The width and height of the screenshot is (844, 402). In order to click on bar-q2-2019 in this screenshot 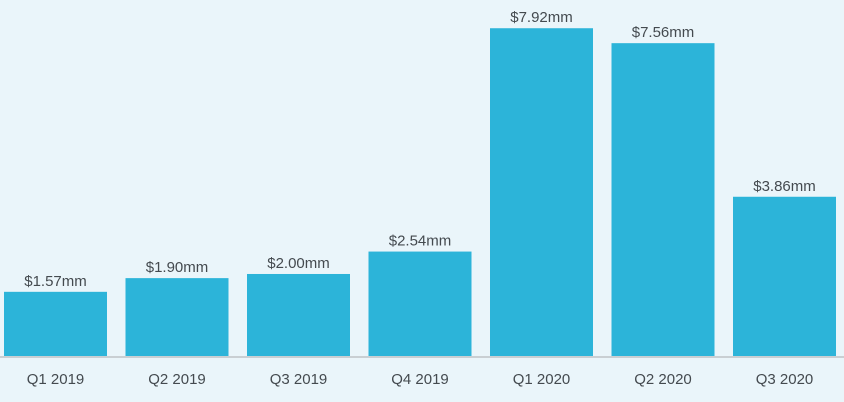, I will do `click(177, 317)`.